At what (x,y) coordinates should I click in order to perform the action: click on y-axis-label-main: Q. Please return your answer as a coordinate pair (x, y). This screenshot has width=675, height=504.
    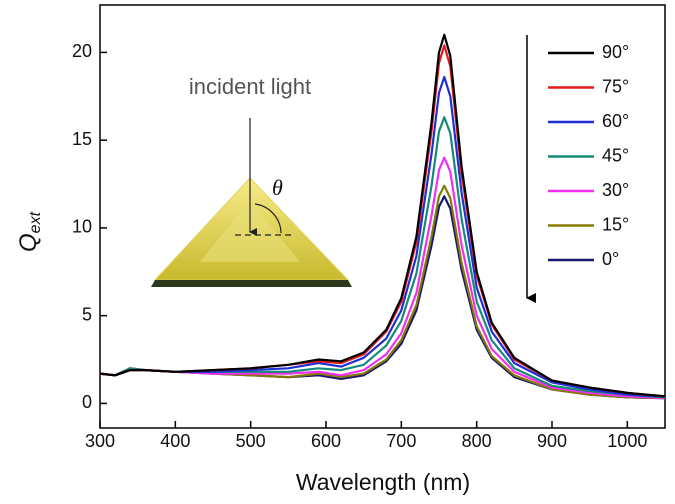
    Looking at the image, I should click on (28, 242).